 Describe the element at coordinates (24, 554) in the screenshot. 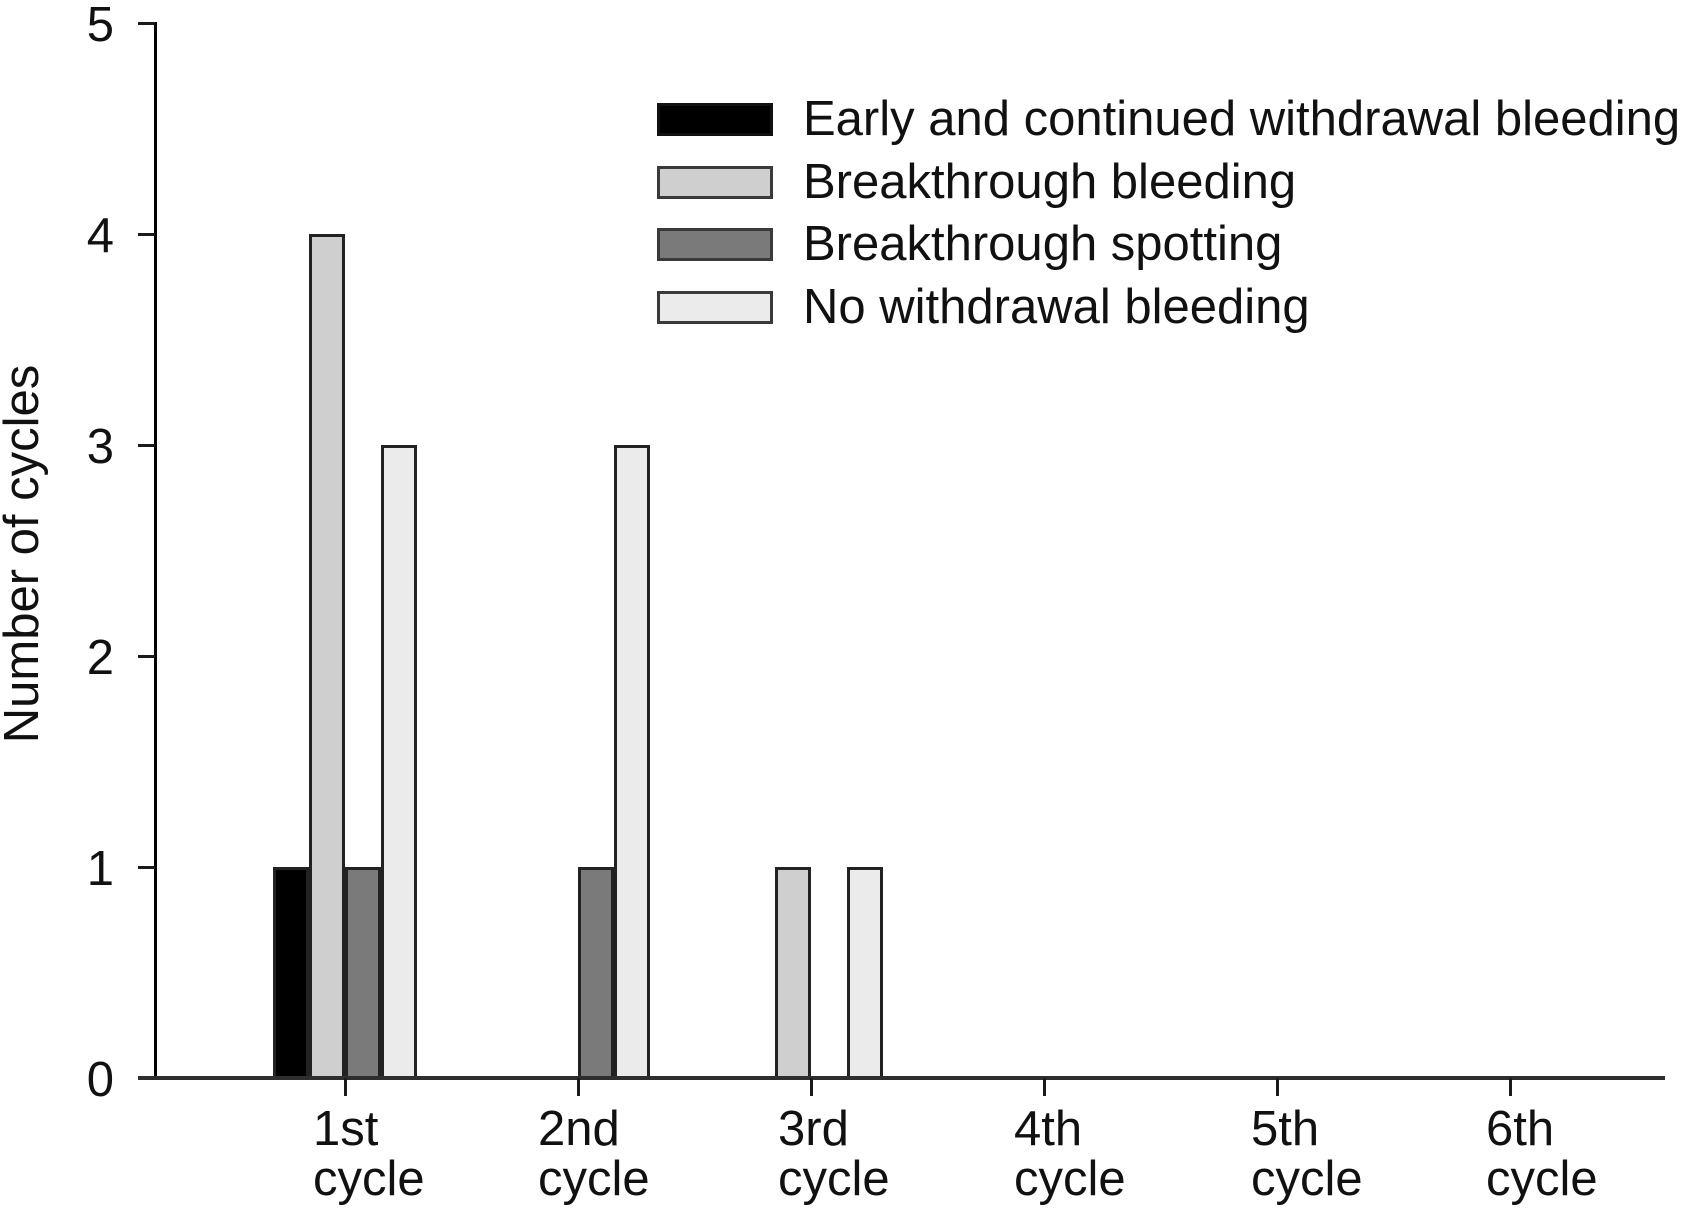

I see `y-axis-title: Number of cycles` at that location.